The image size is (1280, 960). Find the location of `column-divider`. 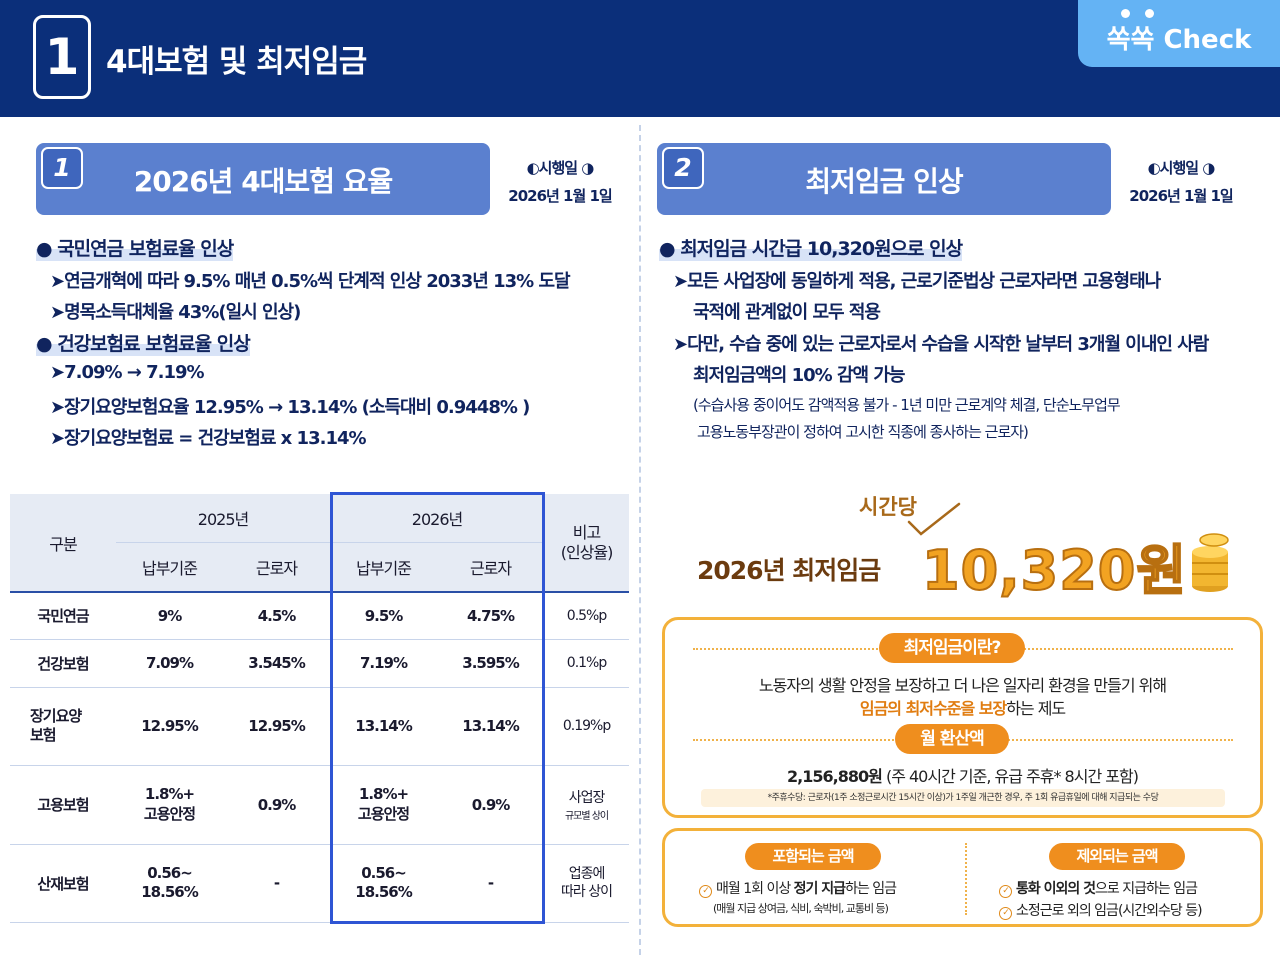

column-divider is located at coordinates (640, 540).